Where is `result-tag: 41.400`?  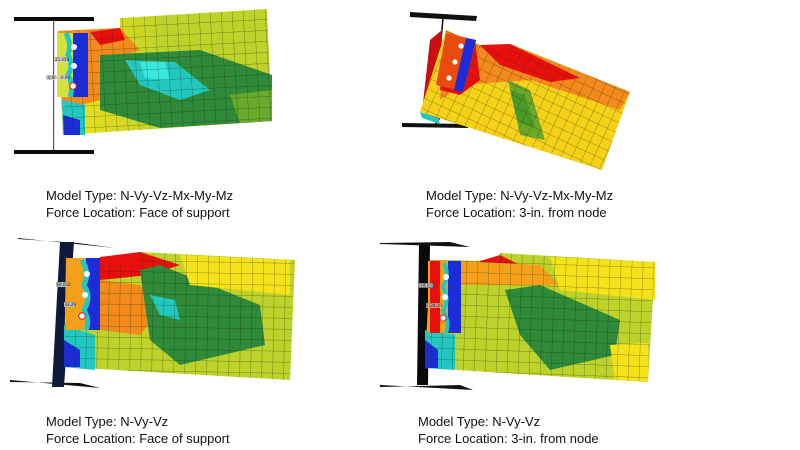
result-tag: 41.400 is located at coordinates (426, 285).